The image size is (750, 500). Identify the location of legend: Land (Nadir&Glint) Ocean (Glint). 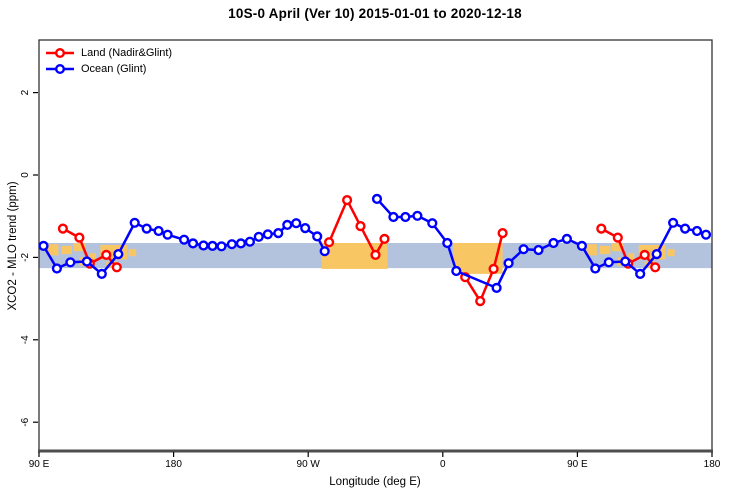
(108, 61).